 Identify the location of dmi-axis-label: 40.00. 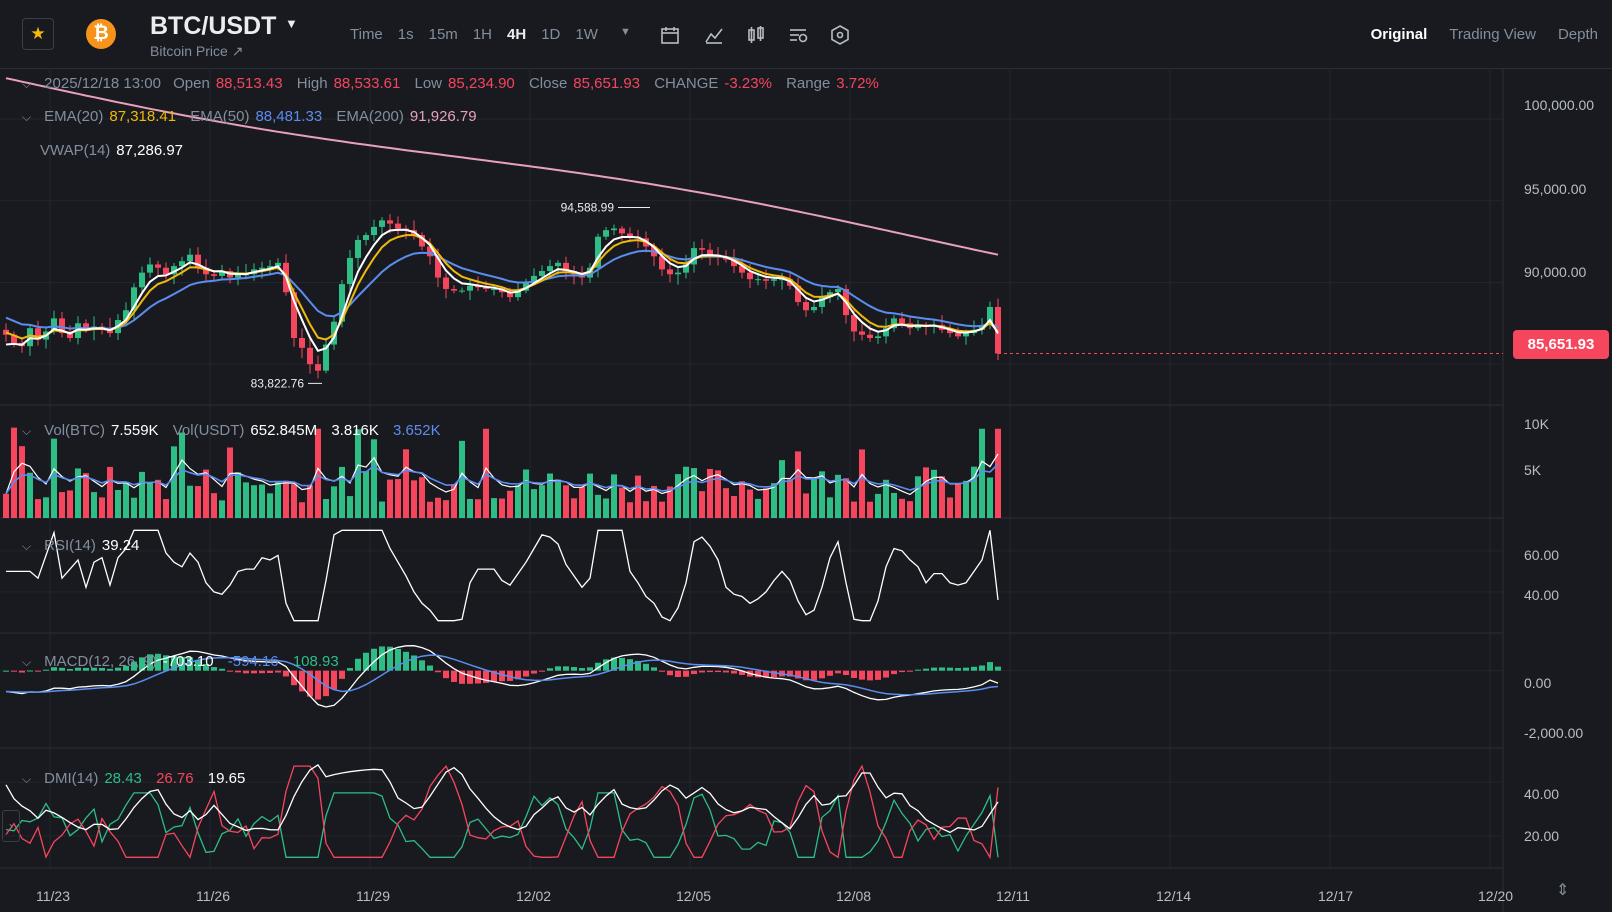
(1542, 794).